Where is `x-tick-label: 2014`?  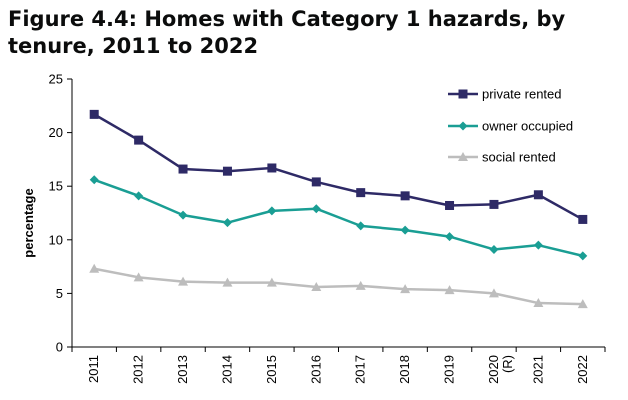
x-tick-label: 2014 is located at coordinates (226, 369).